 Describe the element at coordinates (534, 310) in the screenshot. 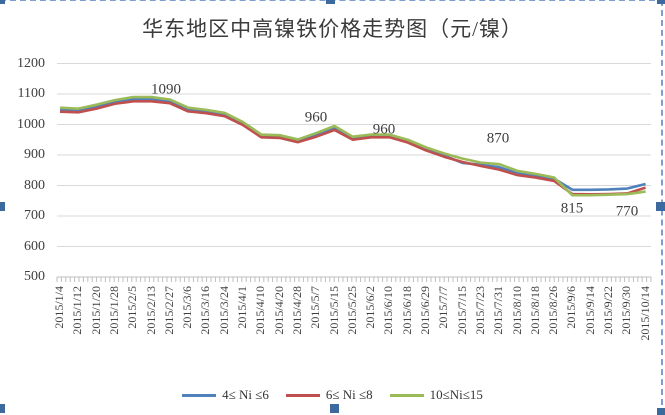

I see `x-axis-label: 2015/8/18` at that location.